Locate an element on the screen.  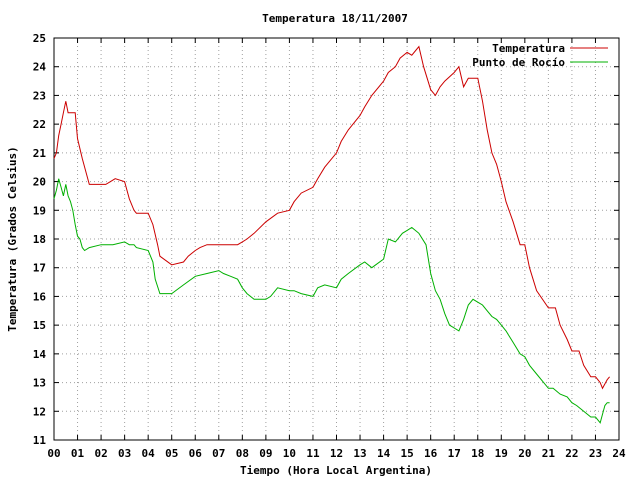
x-tick-label: 06 is located at coordinates (196, 453).